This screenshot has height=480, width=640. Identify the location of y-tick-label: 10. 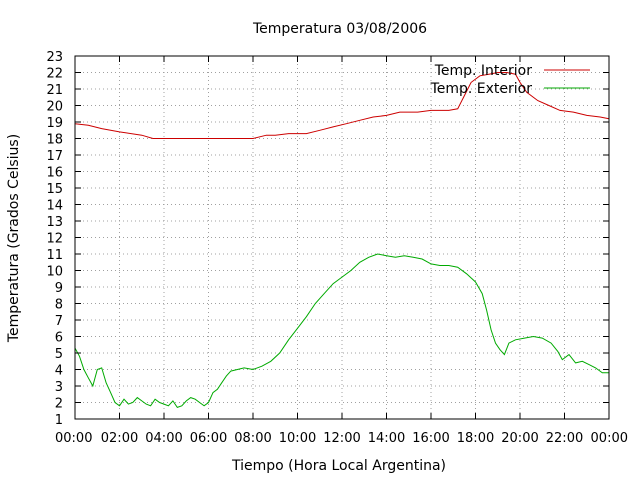
(54, 272).